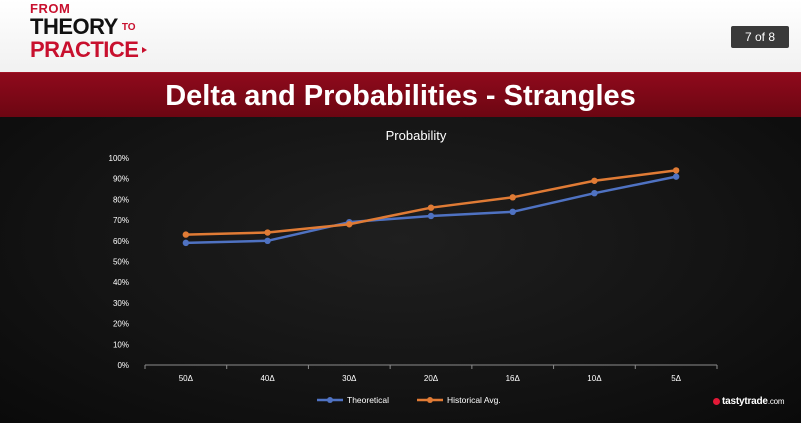 This screenshot has height=423, width=801. Describe the element at coordinates (119, 158) in the screenshot. I see `y-tick-label: 100%` at that location.